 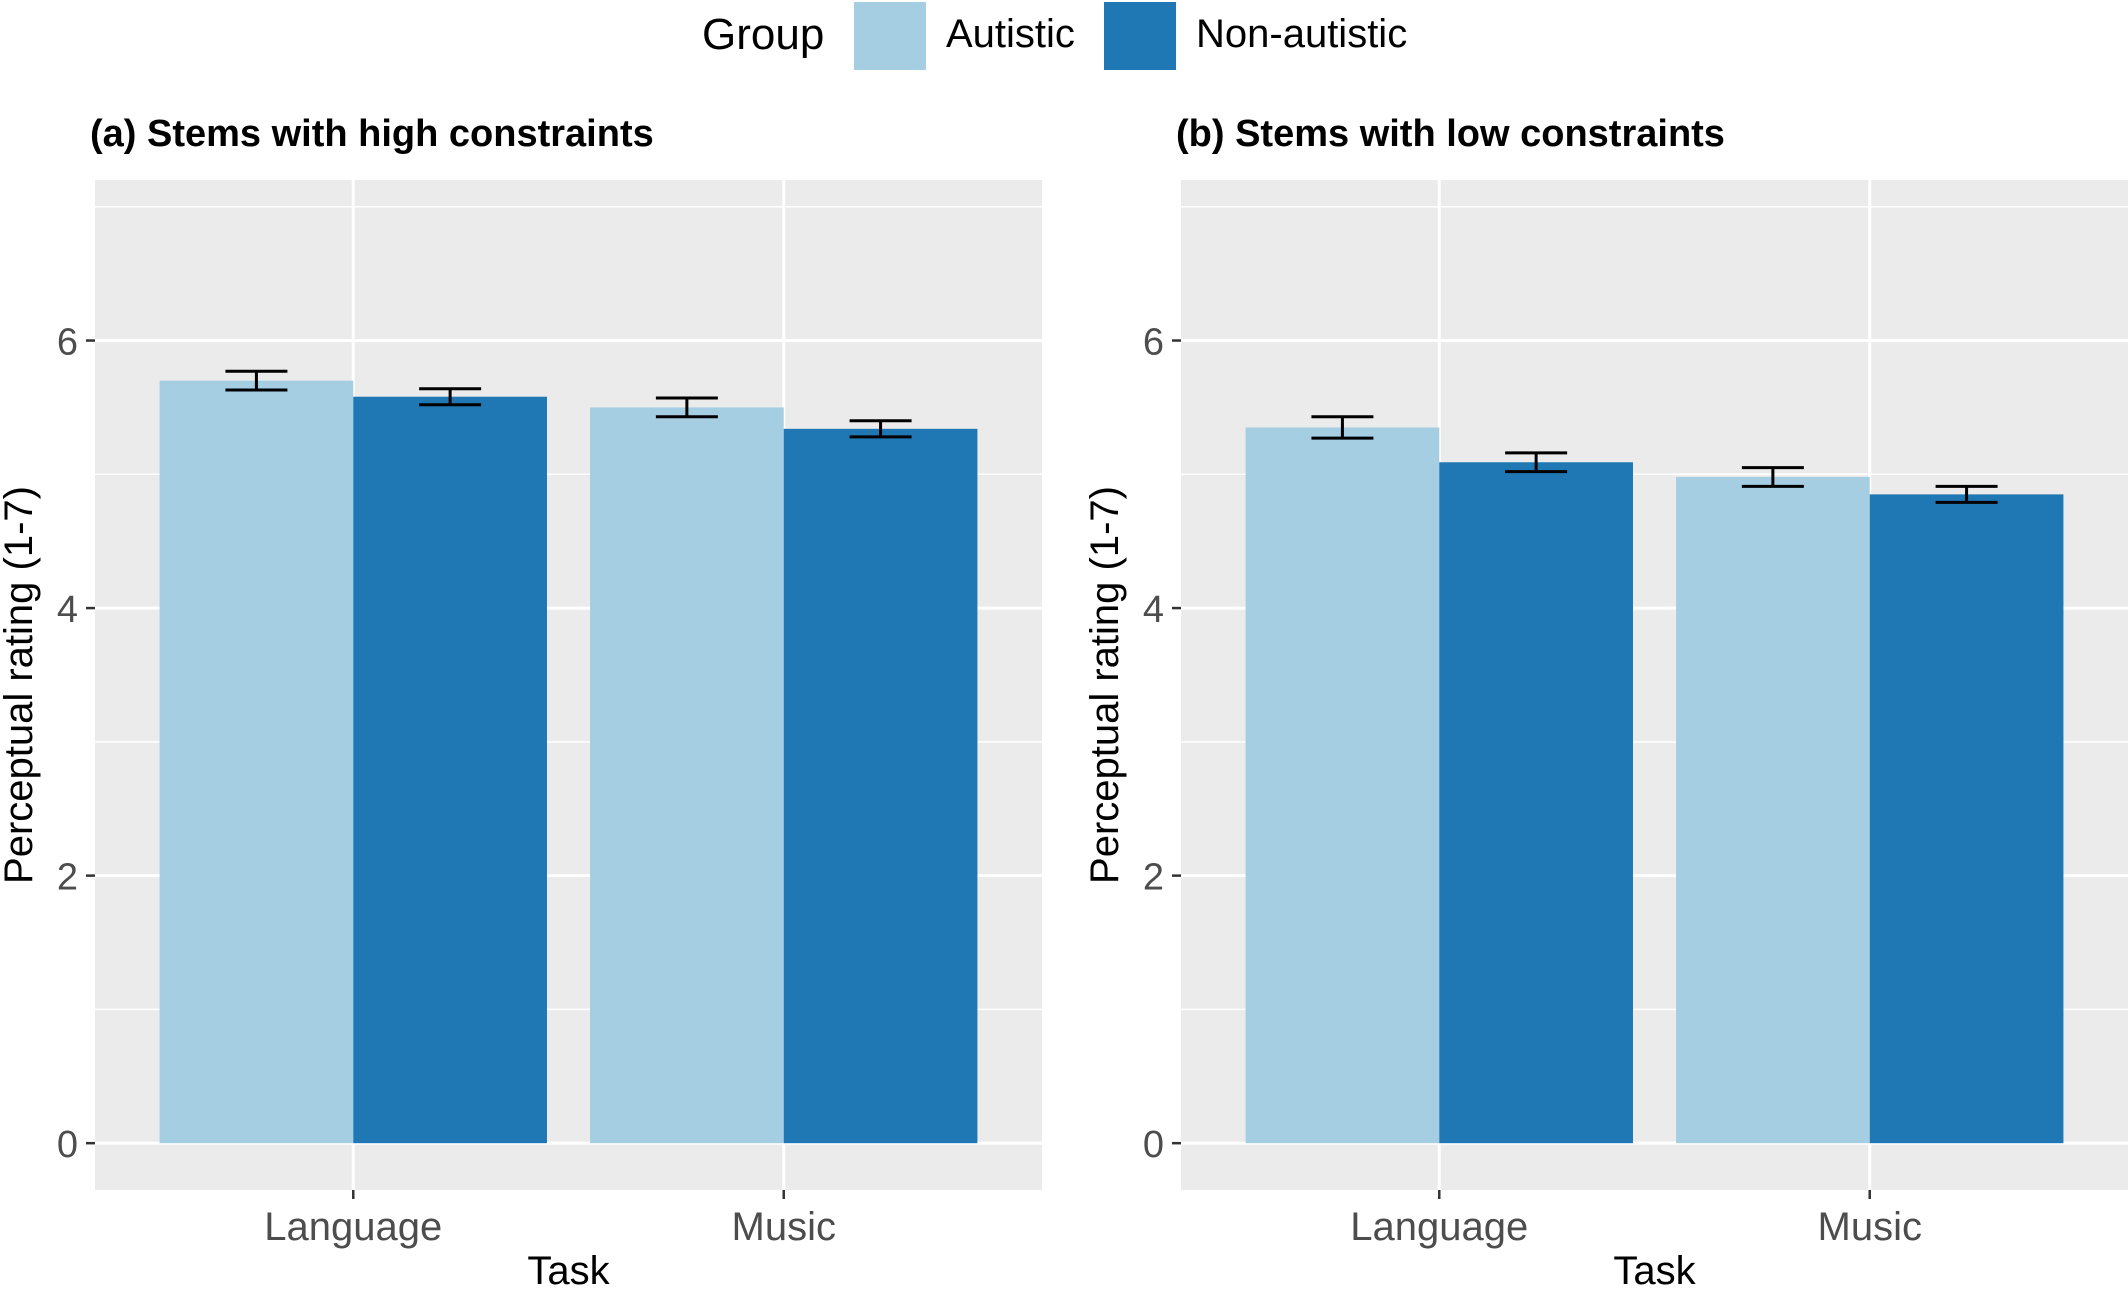 What do you see at coordinates (763, 34) in the screenshot?
I see `legend-title: Group` at bounding box center [763, 34].